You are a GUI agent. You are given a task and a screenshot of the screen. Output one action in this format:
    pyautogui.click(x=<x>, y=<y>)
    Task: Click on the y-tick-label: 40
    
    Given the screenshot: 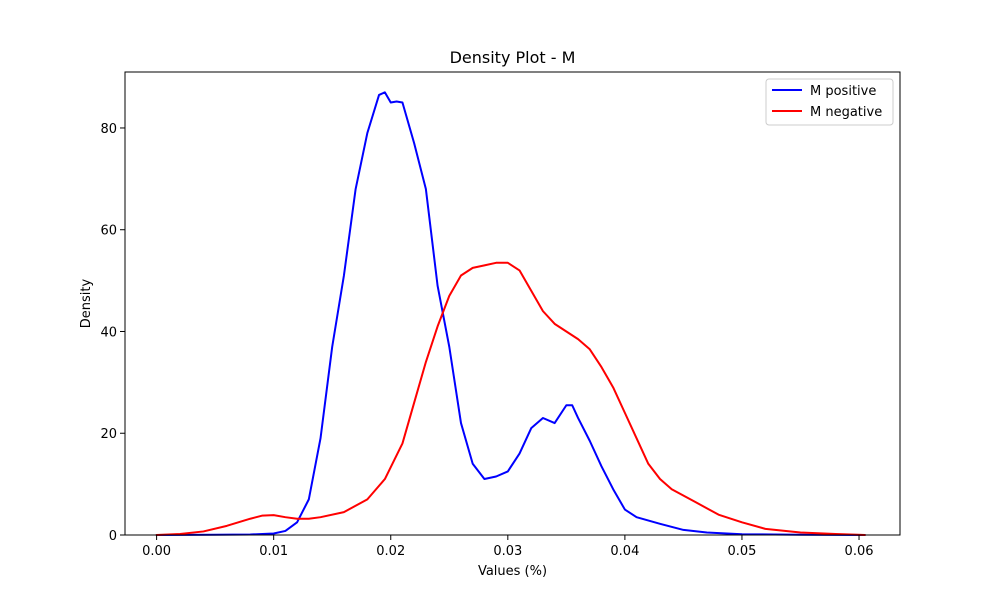 What is the action you would take?
    pyautogui.click(x=108, y=332)
    